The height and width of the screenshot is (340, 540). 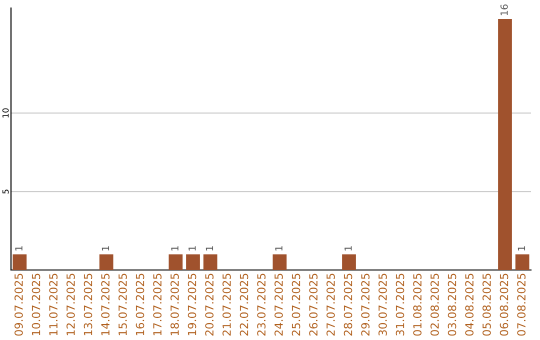 I want to click on x-tick-label: 24.07.2025, so click(x=278, y=305).